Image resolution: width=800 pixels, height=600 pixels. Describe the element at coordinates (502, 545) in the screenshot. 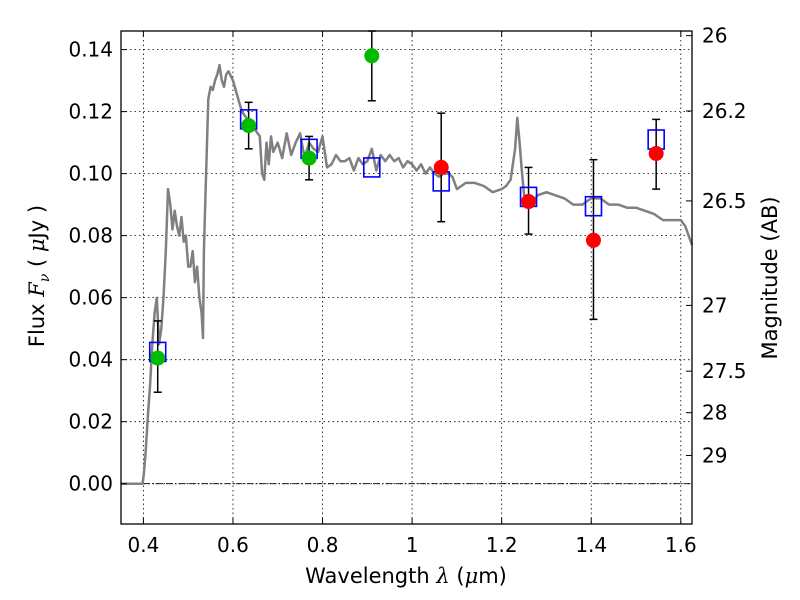

I see `x-tick-label: 1.2` at that location.